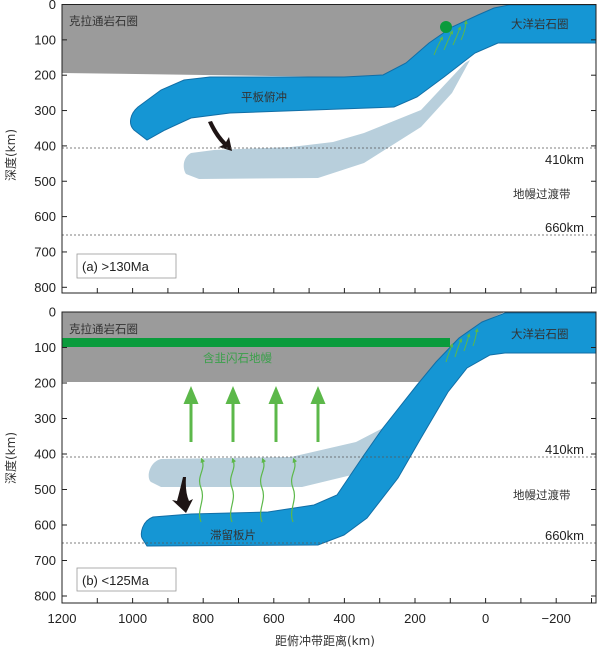 The image size is (600, 650). I want to click on x-tick-label: 1200, so click(62, 618).